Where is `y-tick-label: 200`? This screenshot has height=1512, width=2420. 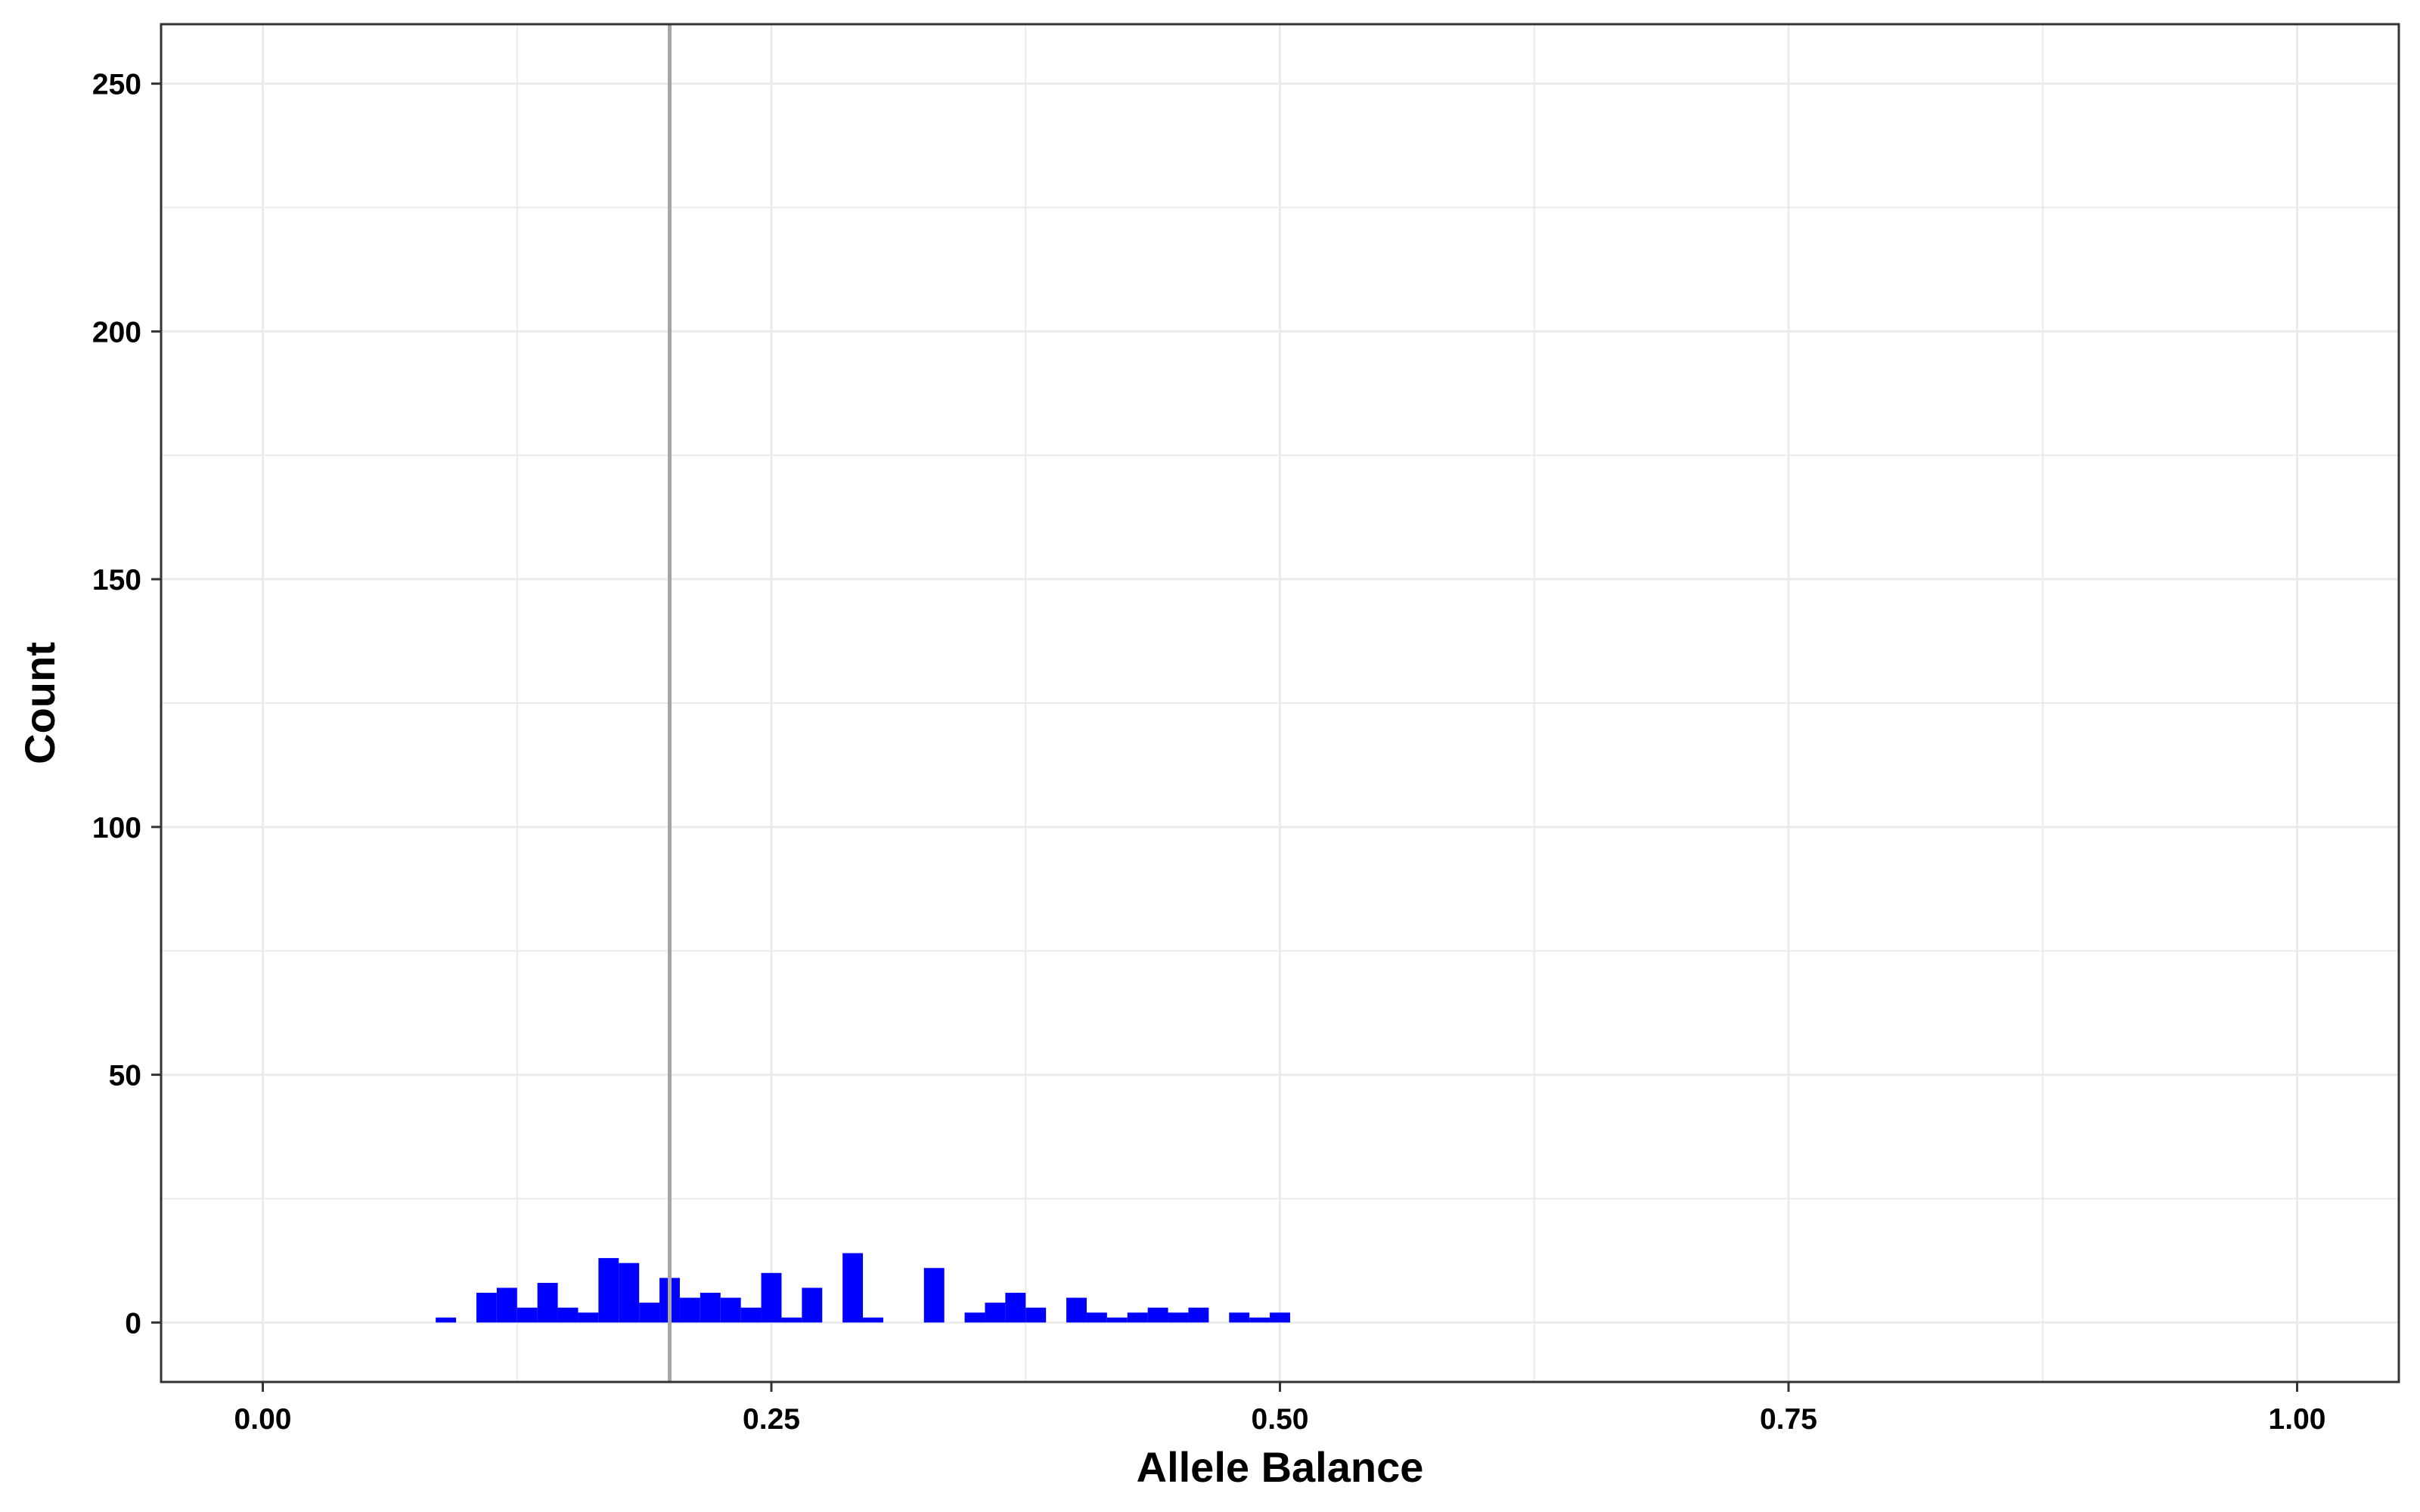 y-tick-label: 200 is located at coordinates (116, 332).